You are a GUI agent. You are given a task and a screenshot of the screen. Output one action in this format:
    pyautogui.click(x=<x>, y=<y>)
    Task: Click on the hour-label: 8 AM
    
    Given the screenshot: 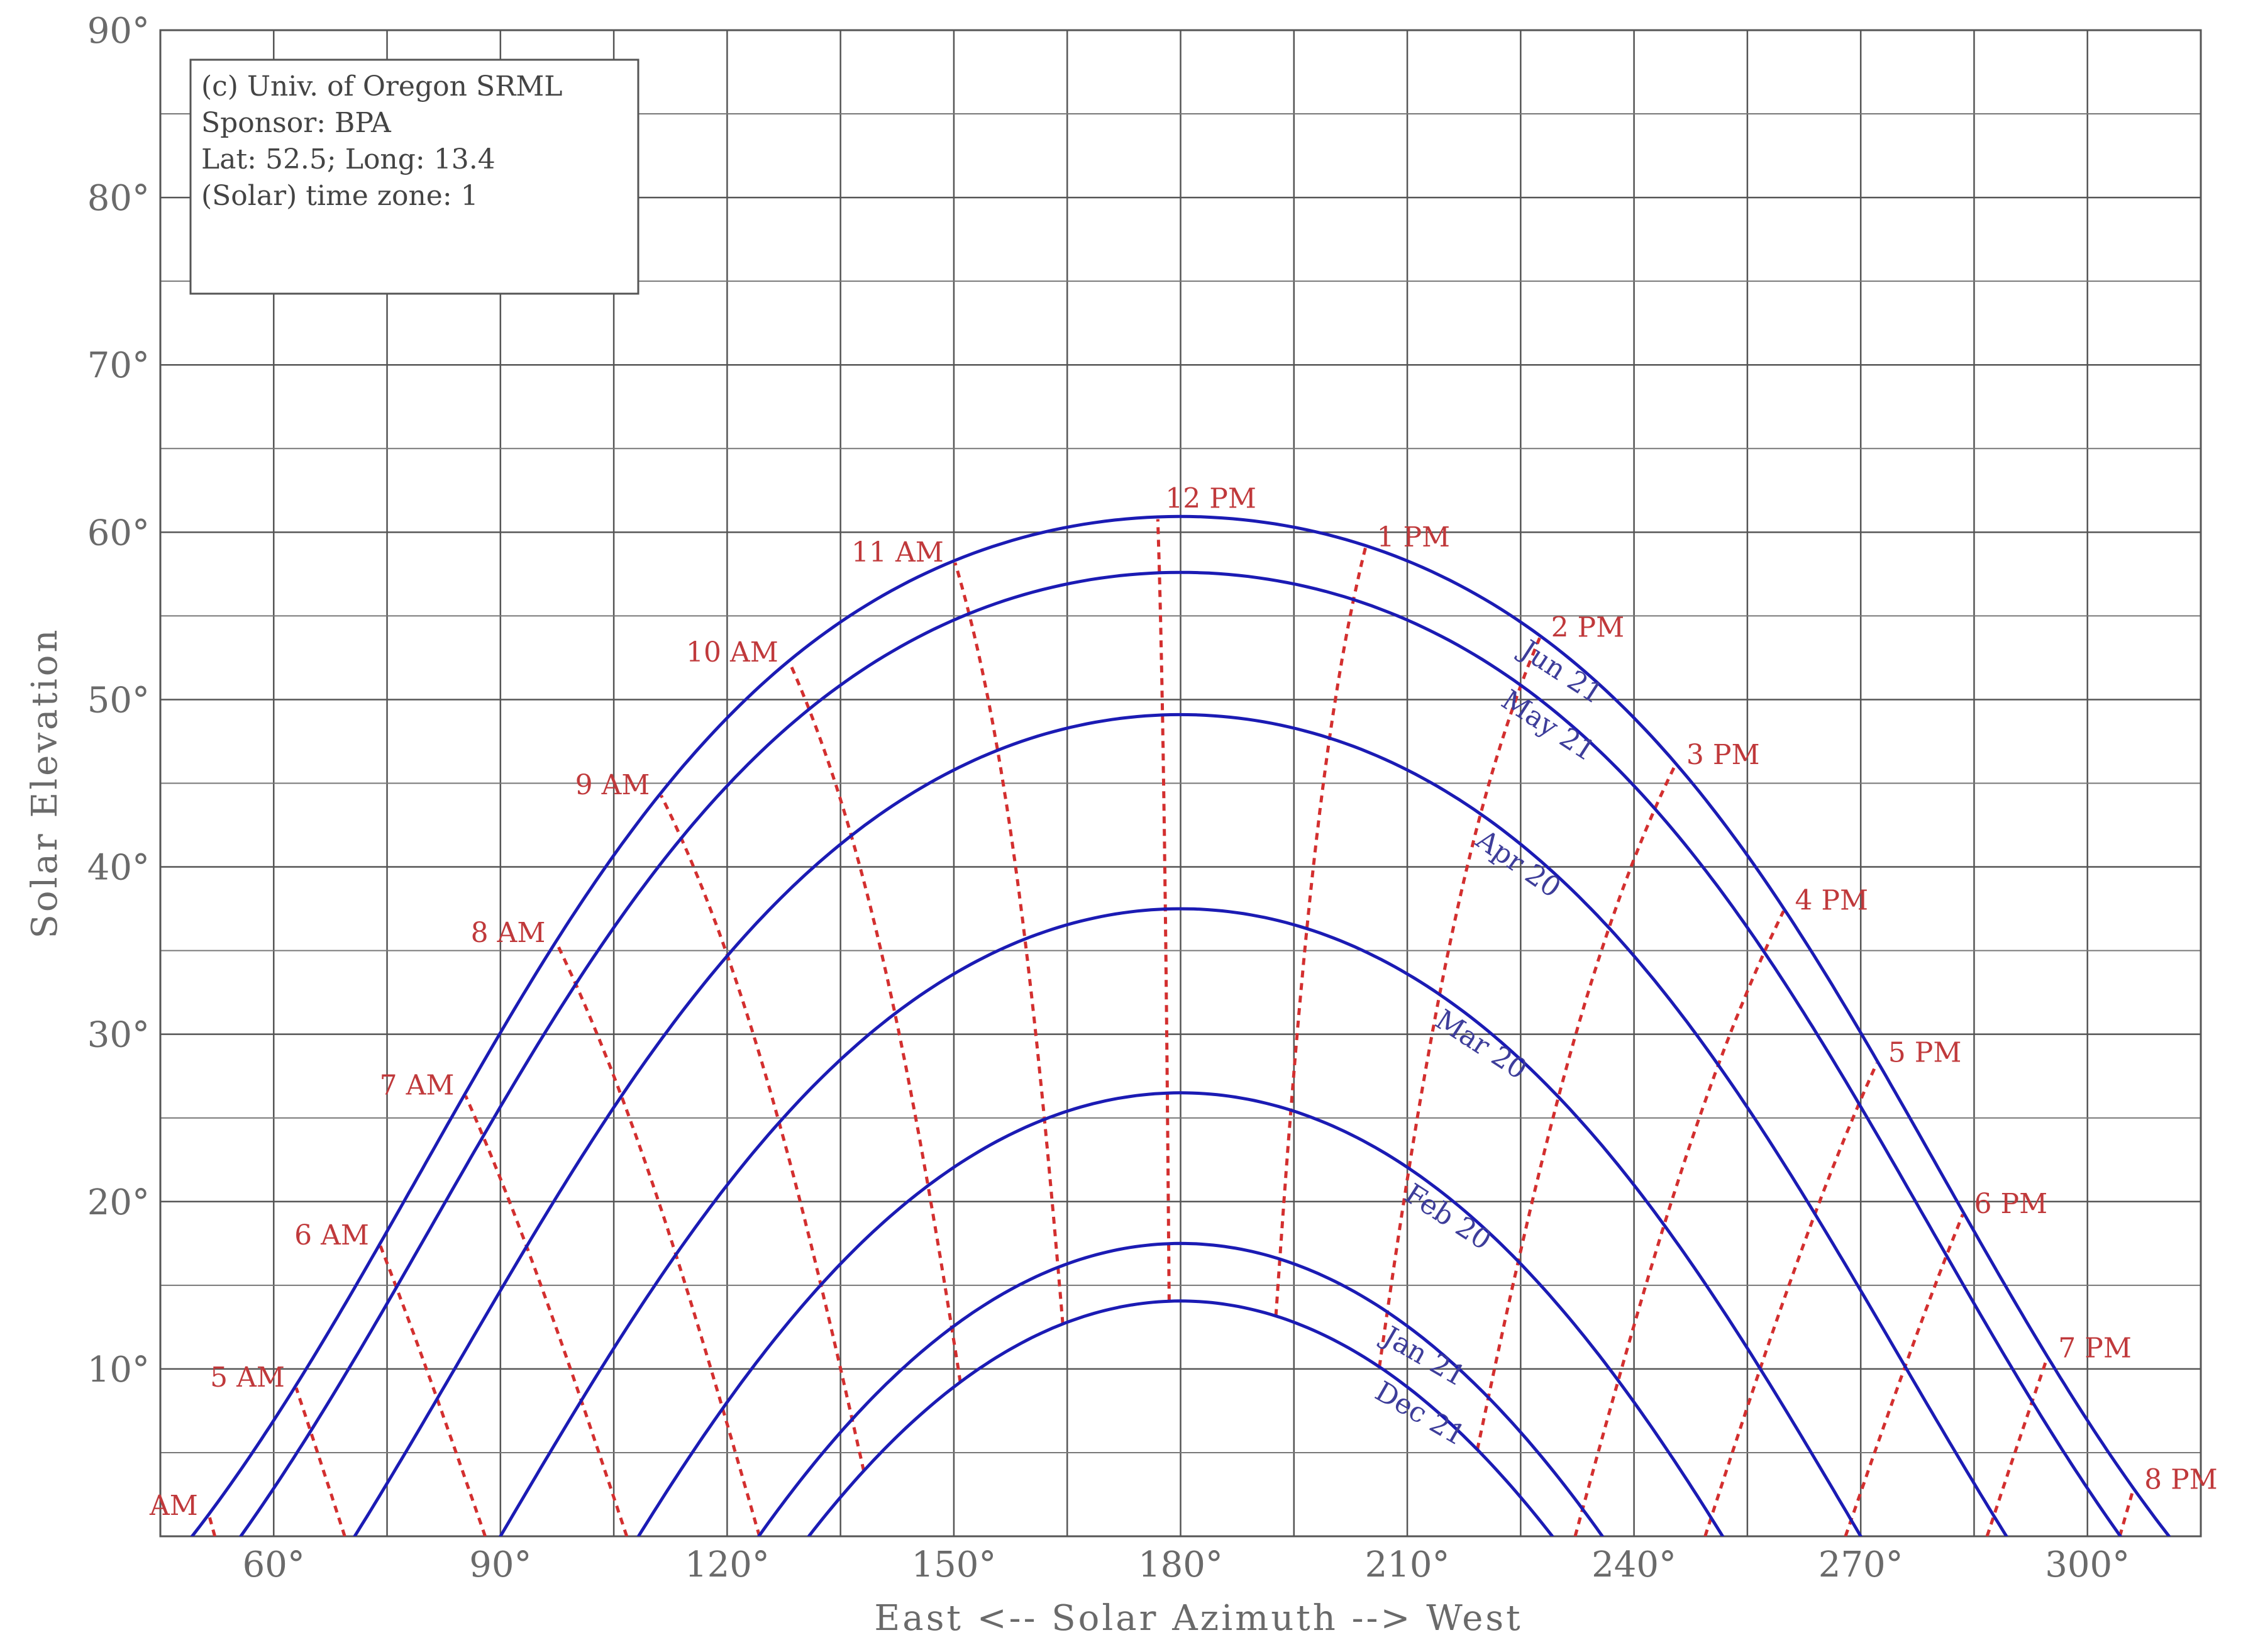 What is the action you would take?
    pyautogui.click(x=509, y=933)
    